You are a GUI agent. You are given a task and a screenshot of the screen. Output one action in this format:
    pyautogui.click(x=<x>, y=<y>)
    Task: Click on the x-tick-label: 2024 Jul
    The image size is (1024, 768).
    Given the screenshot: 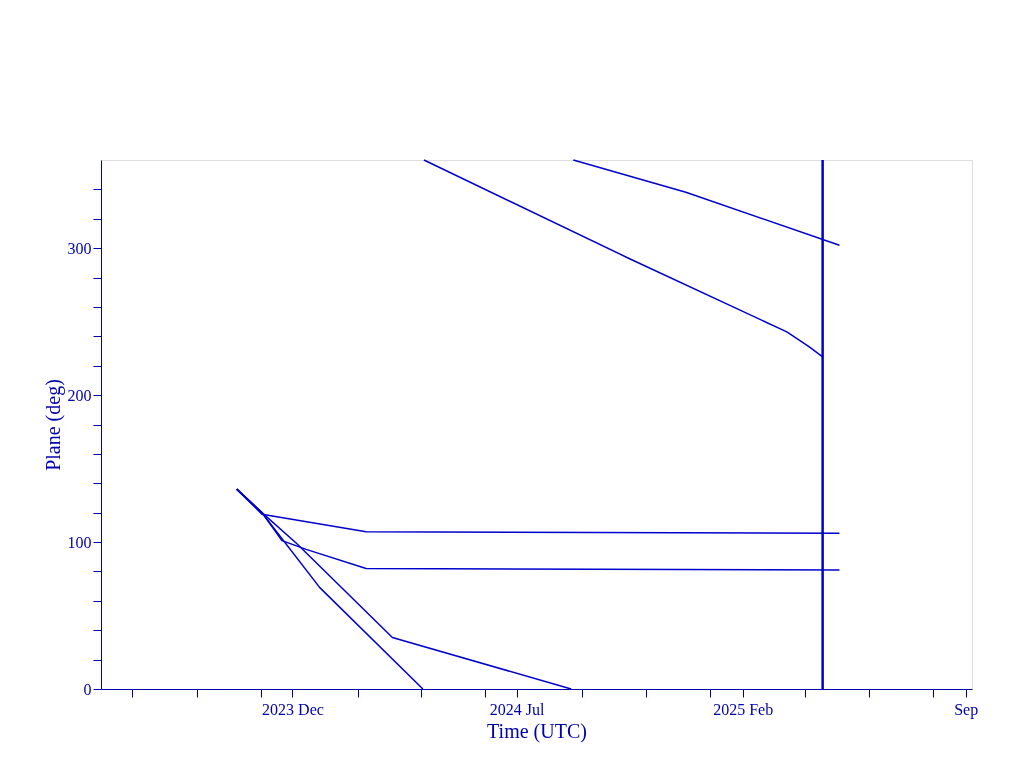 What is the action you would take?
    pyautogui.click(x=517, y=709)
    